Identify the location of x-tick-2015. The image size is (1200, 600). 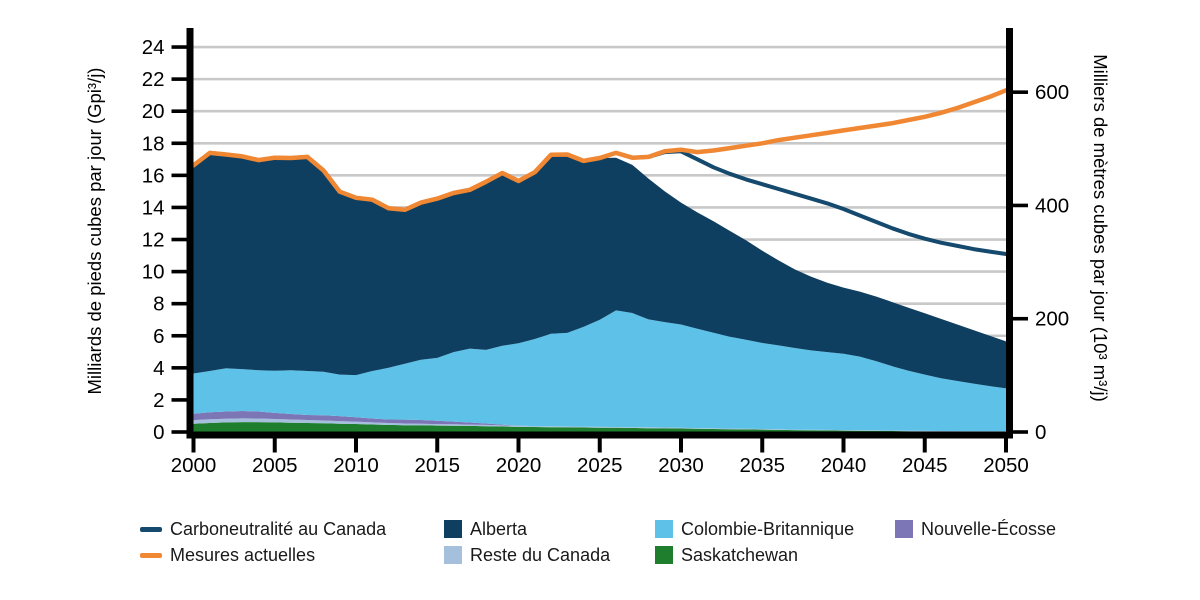
(437, 445).